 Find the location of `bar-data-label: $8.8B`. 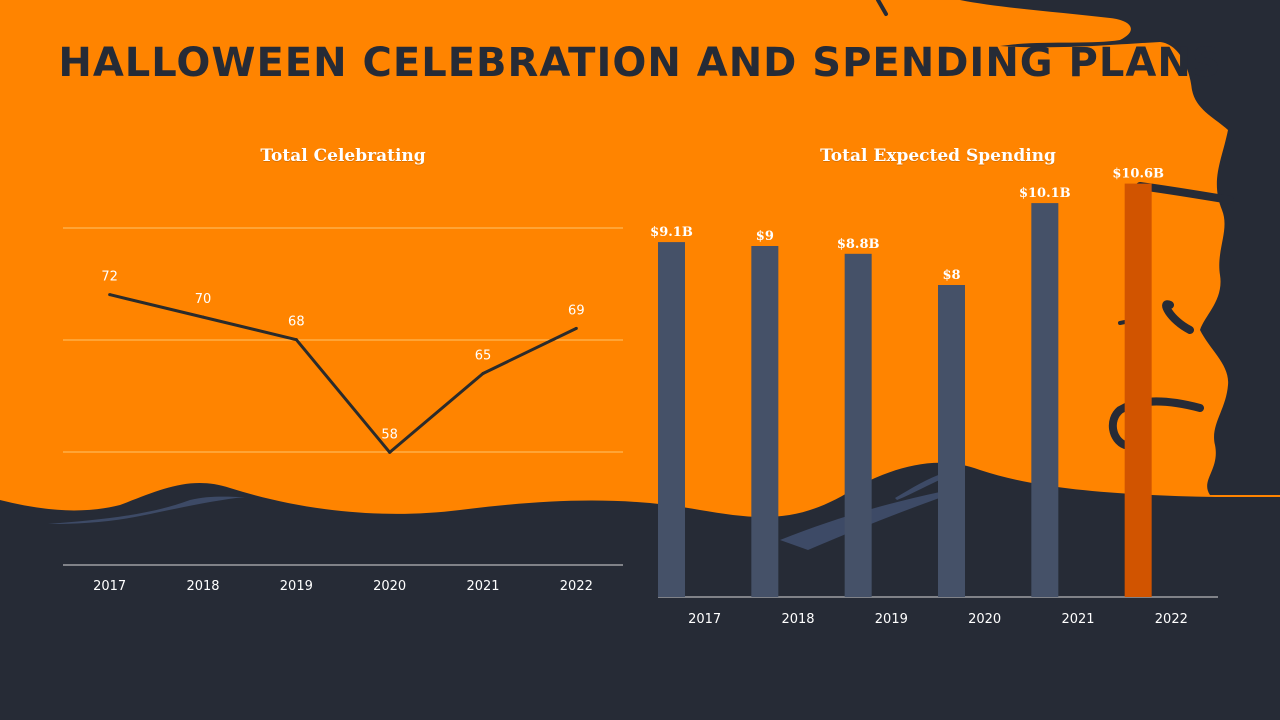

bar-data-label: $8.8B is located at coordinates (858, 244).